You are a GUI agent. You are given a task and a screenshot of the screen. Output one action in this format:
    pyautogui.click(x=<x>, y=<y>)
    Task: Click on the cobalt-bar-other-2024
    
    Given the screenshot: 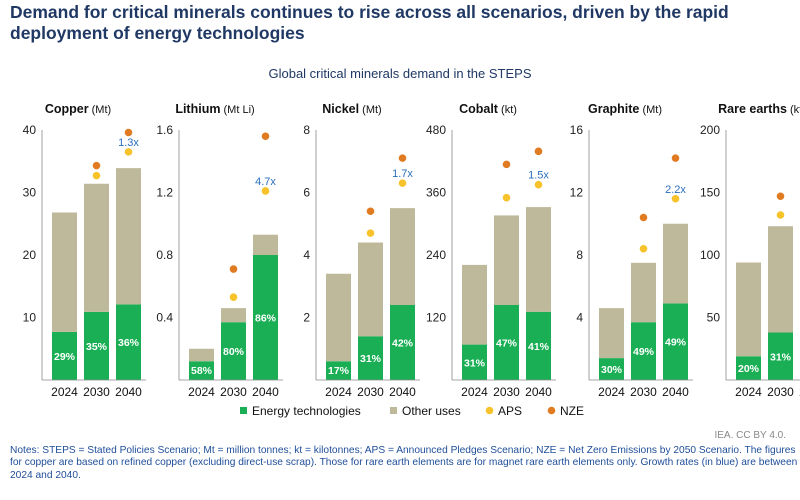 What is the action you would take?
    pyautogui.click(x=474, y=304)
    